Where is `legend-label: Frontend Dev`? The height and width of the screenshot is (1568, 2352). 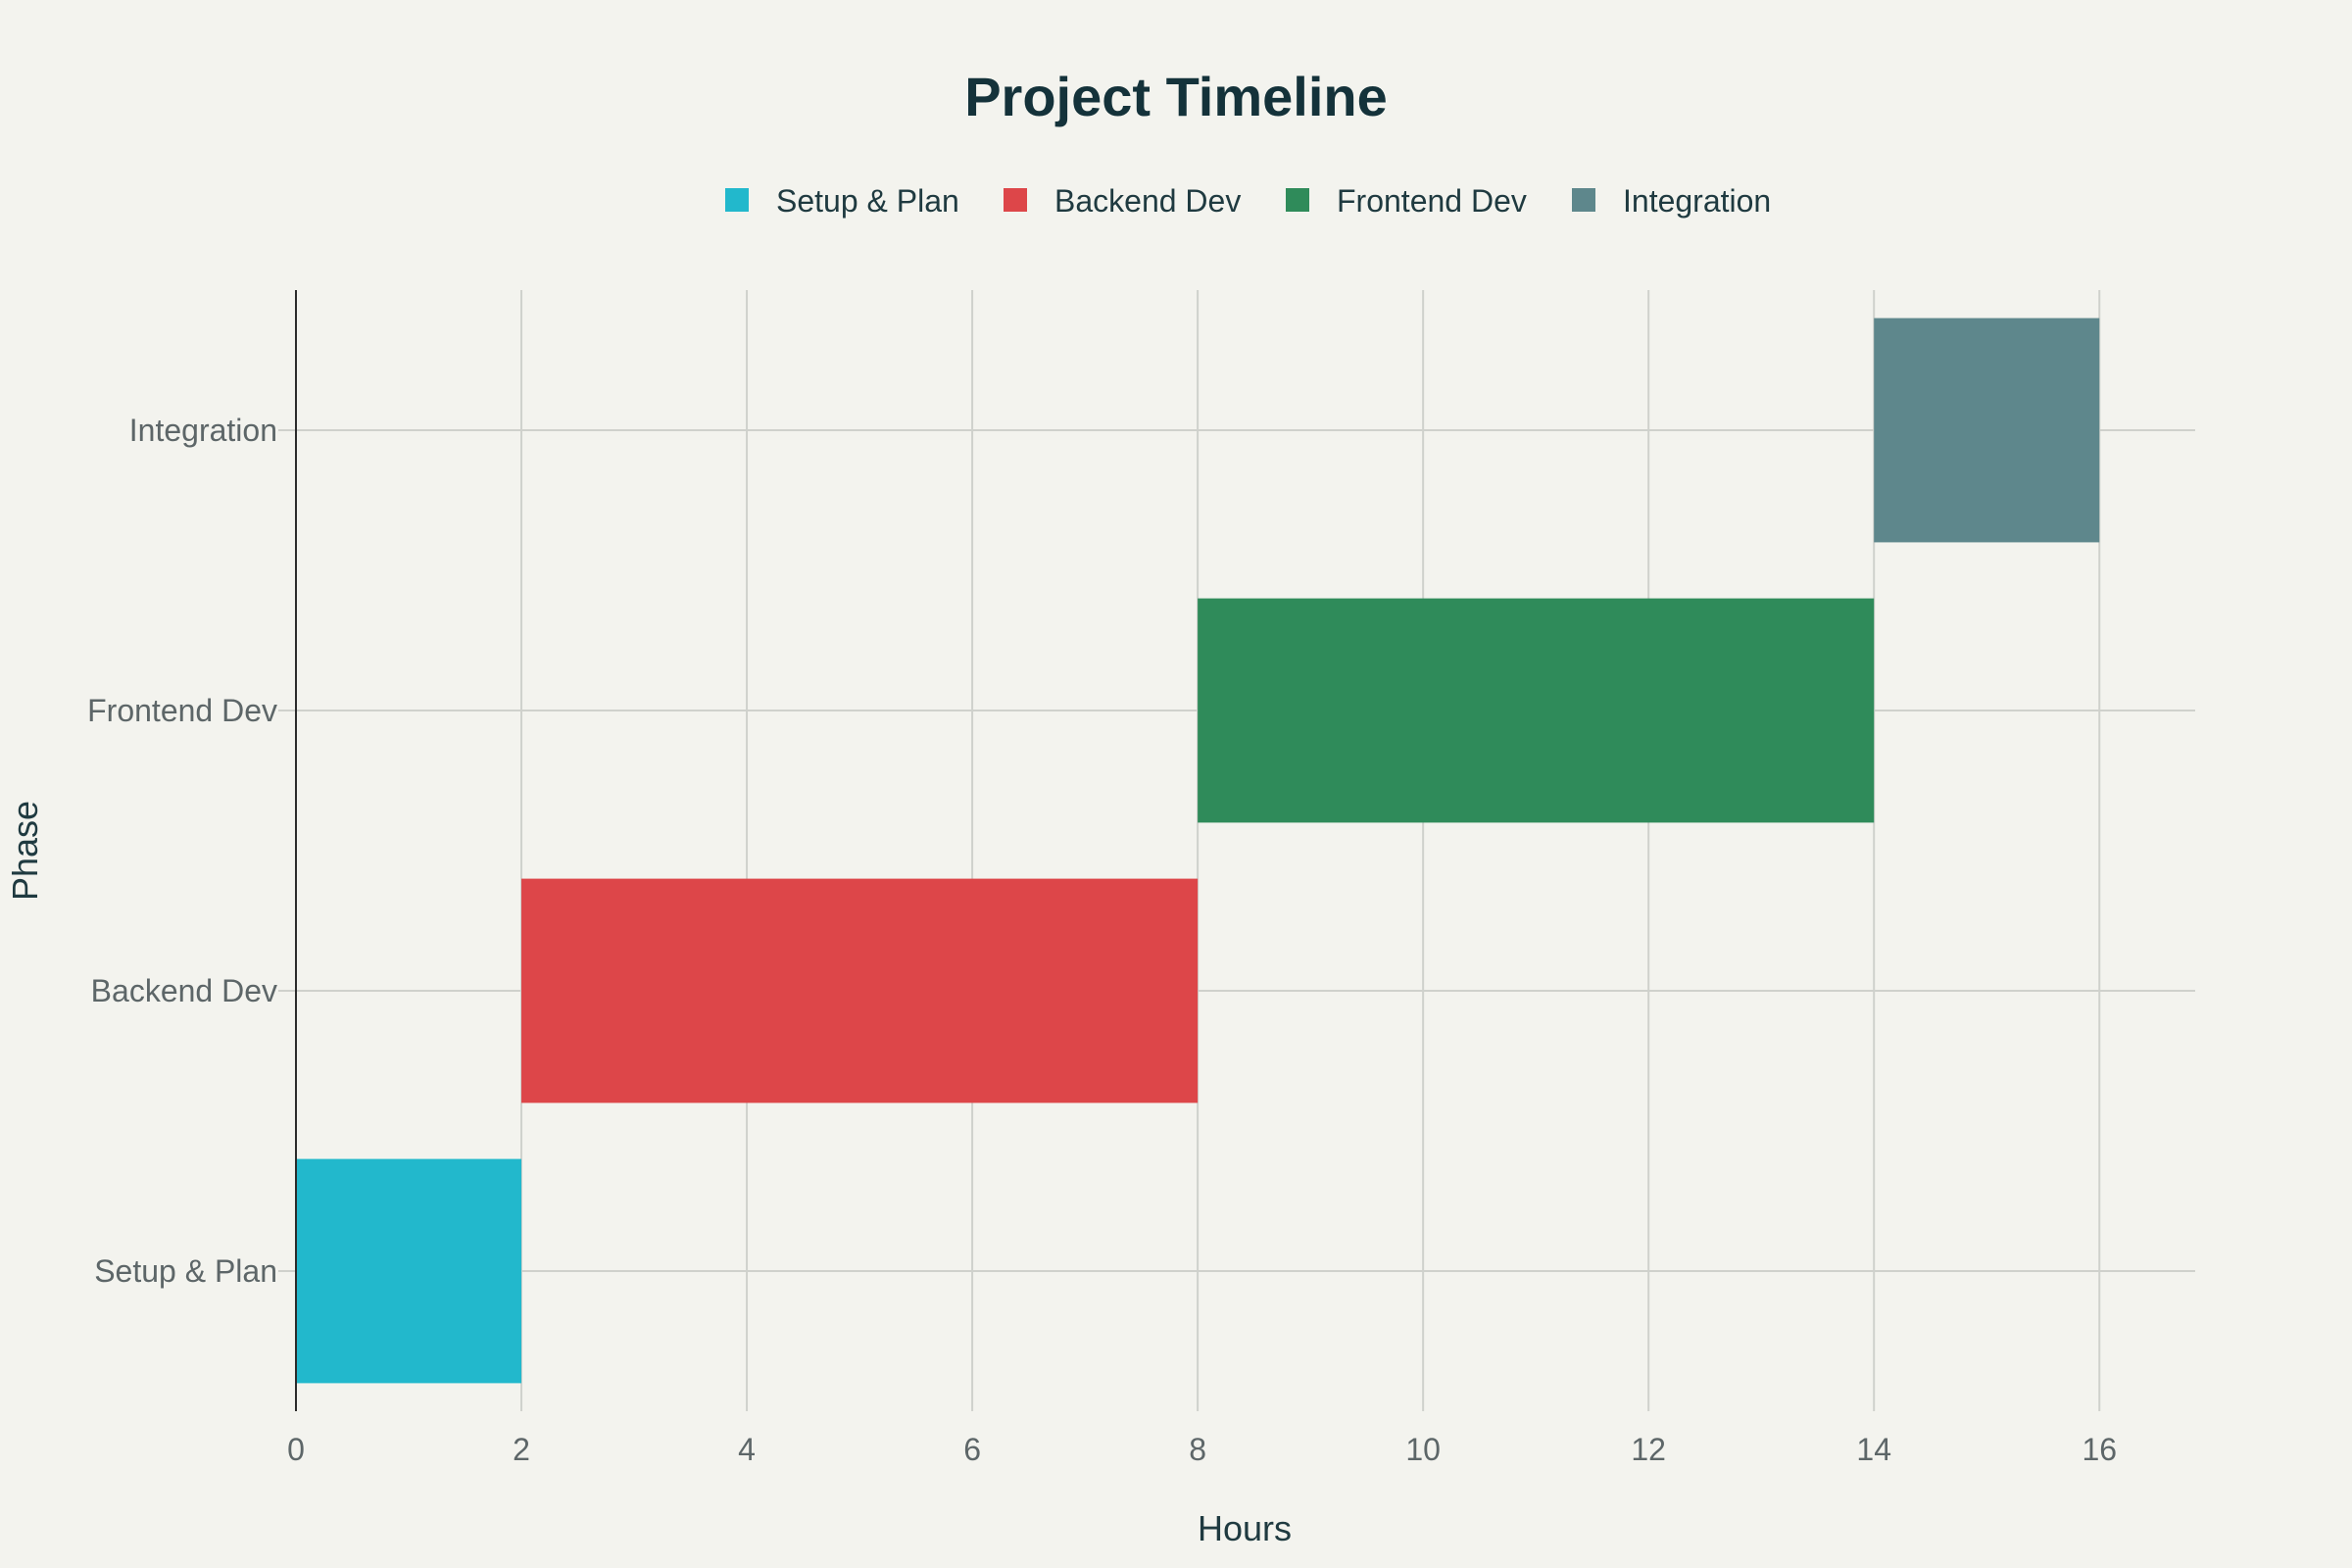
legend-label: Frontend Dev is located at coordinates (1432, 201).